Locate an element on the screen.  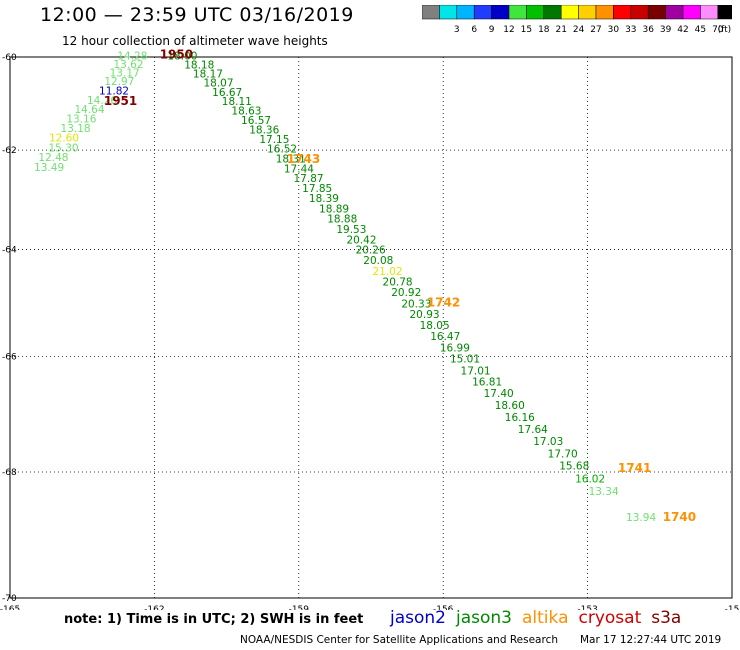
latitude-tick-label: -68 is located at coordinates (9, 473).